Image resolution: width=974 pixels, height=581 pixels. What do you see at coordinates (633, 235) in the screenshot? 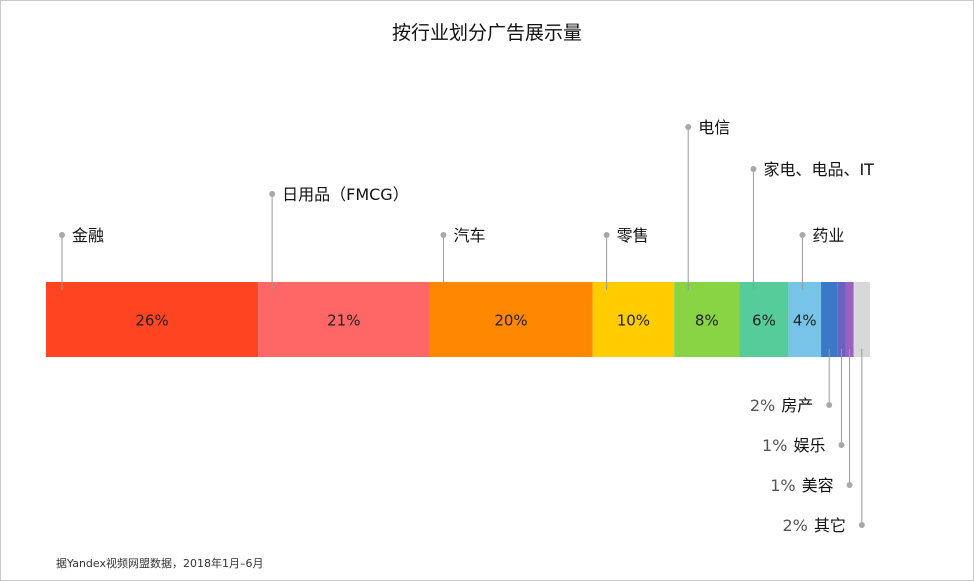
I see `category-label: 零售` at bounding box center [633, 235].